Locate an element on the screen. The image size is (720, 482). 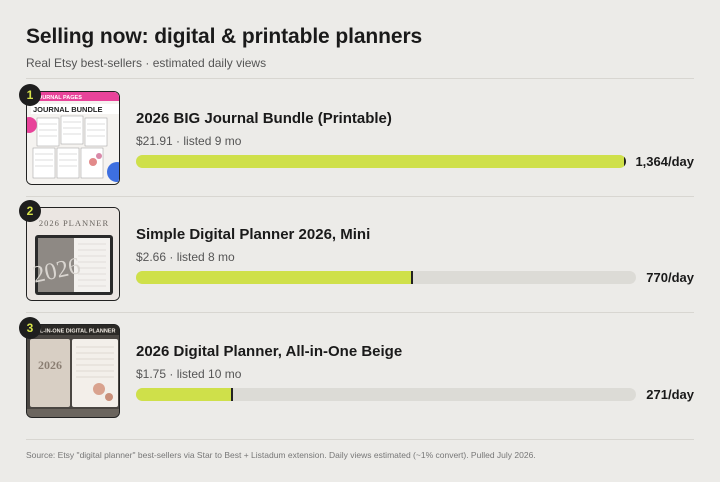
product-name: 2026 Digital Planner, All-in-One Beige is located at coordinates (269, 351).